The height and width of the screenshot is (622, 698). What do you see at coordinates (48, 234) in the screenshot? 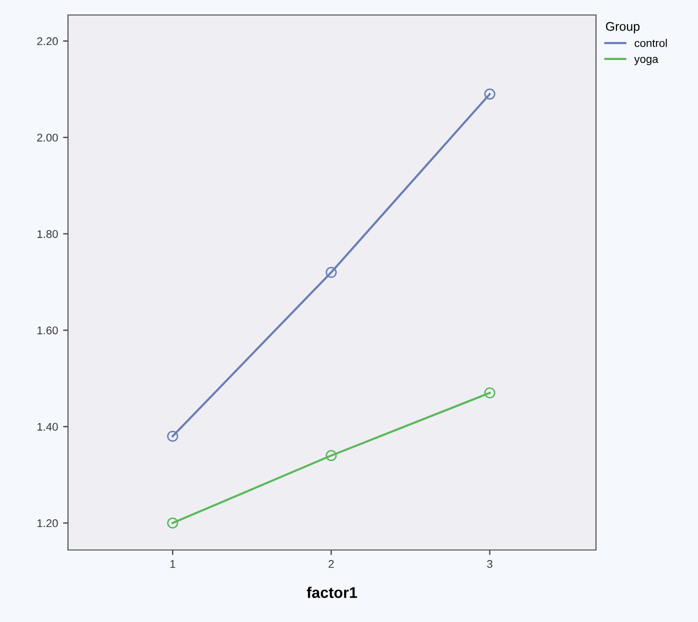
I see `y-tick-label: 1.80` at bounding box center [48, 234].